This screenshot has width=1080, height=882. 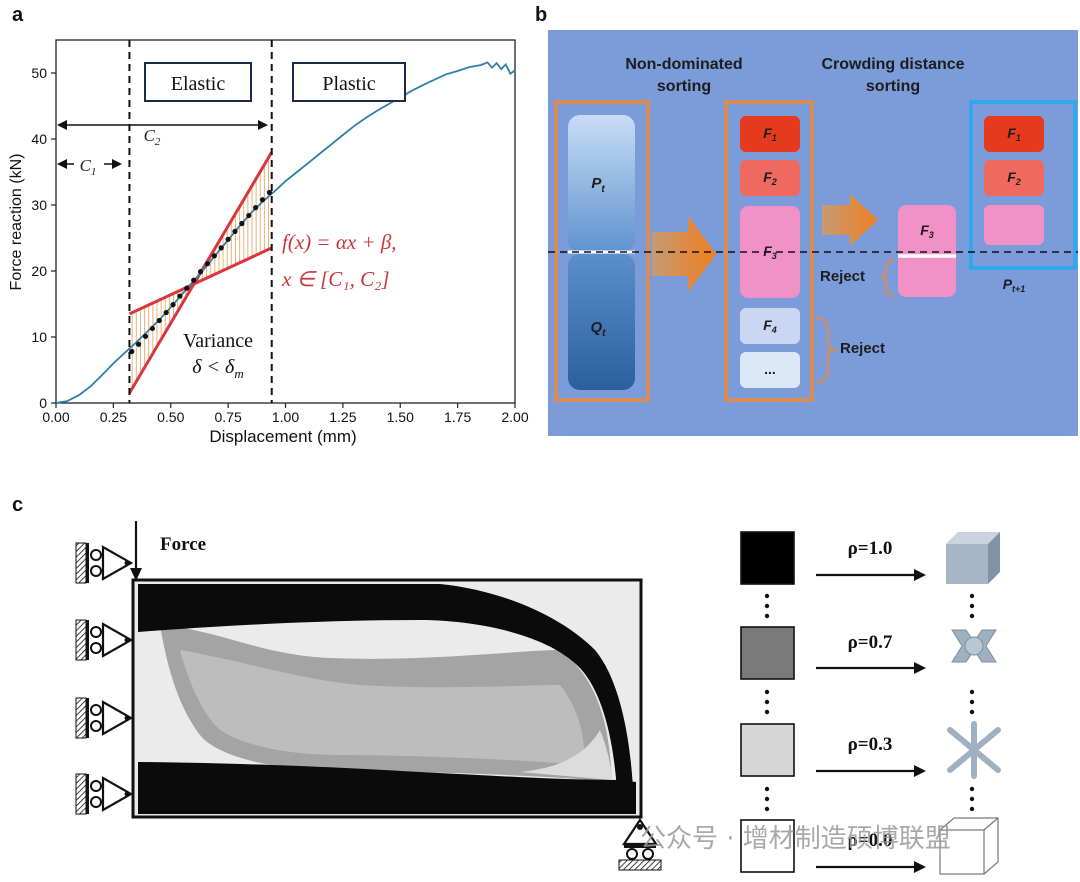 I want to click on design-domain, so click(x=387, y=698).